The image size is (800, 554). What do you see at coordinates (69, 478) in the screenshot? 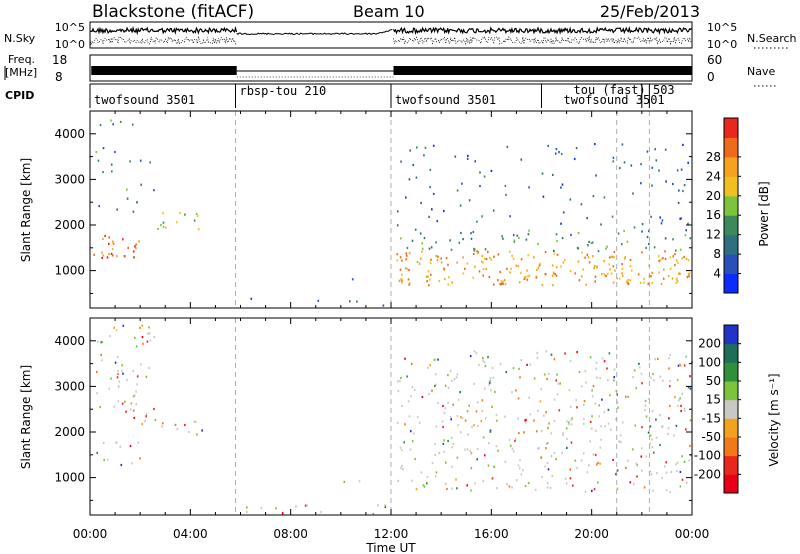
I see `vel-ytick-label: 1000` at bounding box center [69, 478].